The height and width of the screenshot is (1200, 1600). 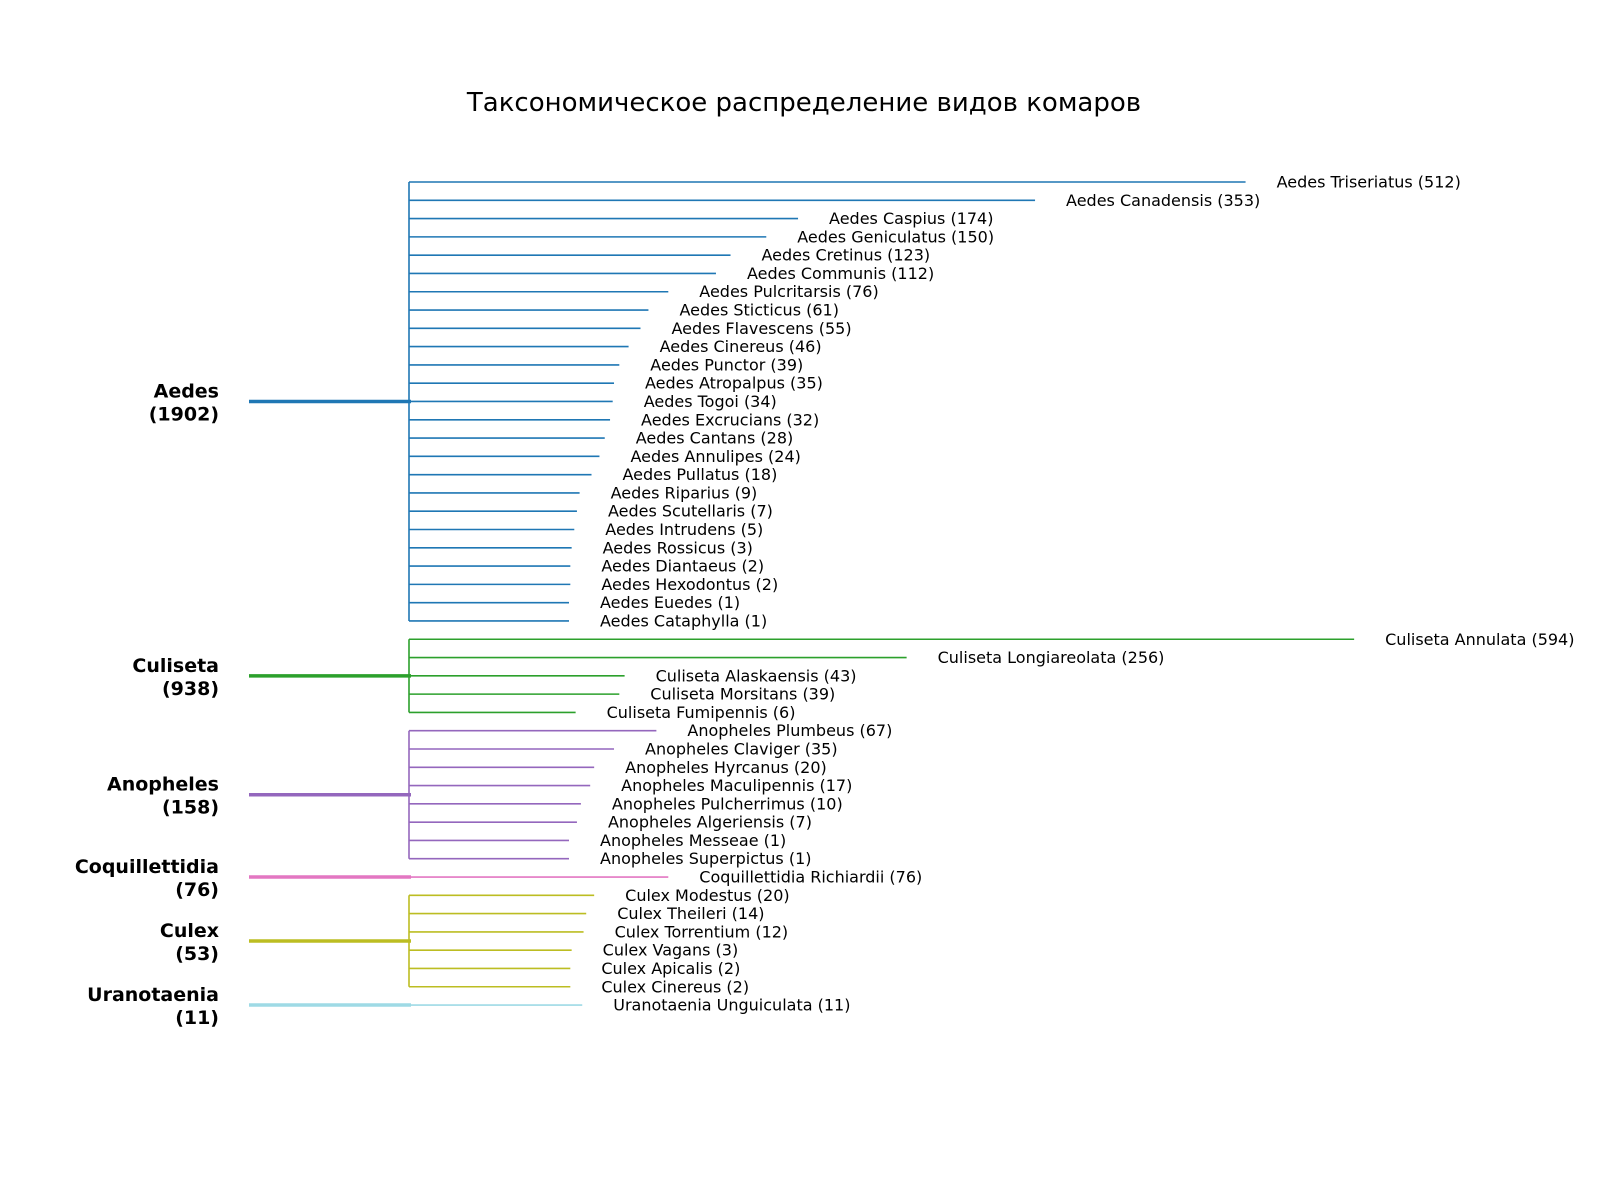 What do you see at coordinates (727, 803) in the screenshot?
I see `species-label: Anopheles Pulcherrimus (10)` at bounding box center [727, 803].